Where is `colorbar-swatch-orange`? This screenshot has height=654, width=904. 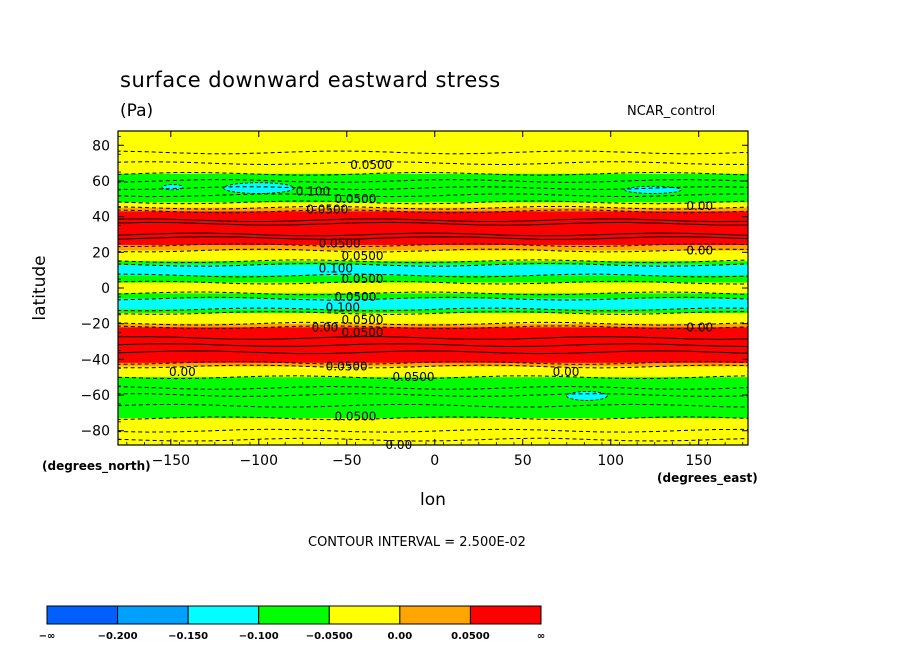 colorbar-swatch-orange is located at coordinates (435, 615).